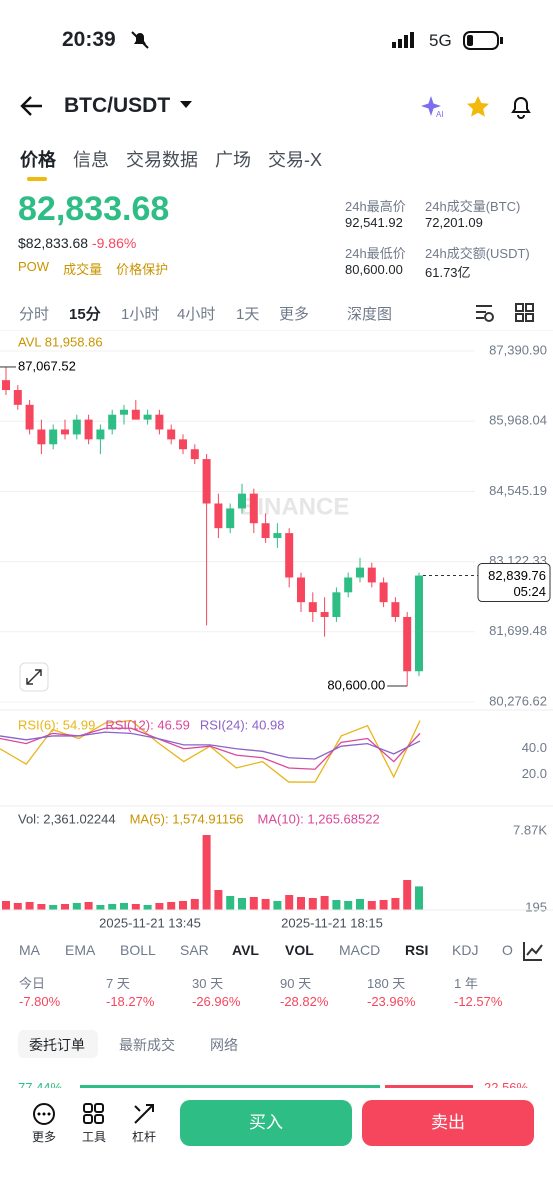 The width and height of the screenshot is (553, 1200). What do you see at coordinates (360, 950) in the screenshot?
I see `indicator: MACD` at bounding box center [360, 950].